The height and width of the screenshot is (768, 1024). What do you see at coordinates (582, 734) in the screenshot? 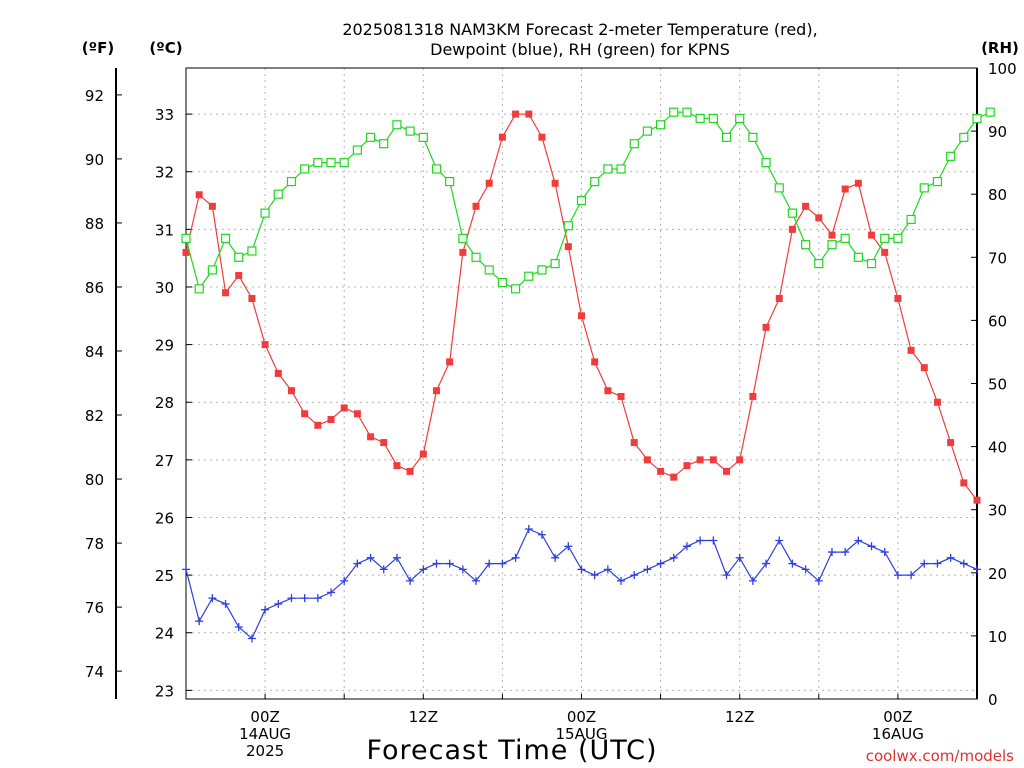
I see `x-tick-label: 15AUG` at bounding box center [582, 734].